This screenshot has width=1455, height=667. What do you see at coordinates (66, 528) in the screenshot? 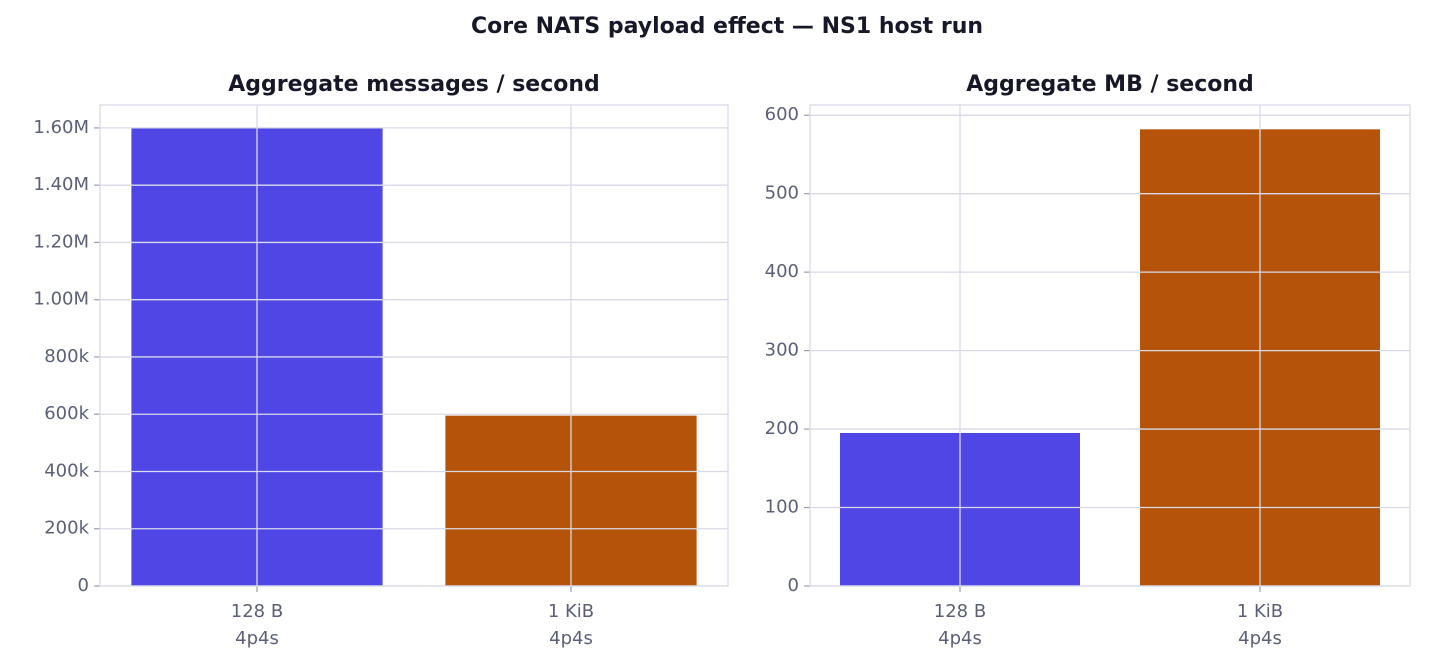
I see `y-tick-label: 200k` at bounding box center [66, 528].